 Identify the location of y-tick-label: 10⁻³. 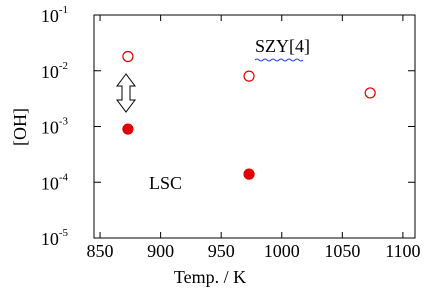
(55, 126).